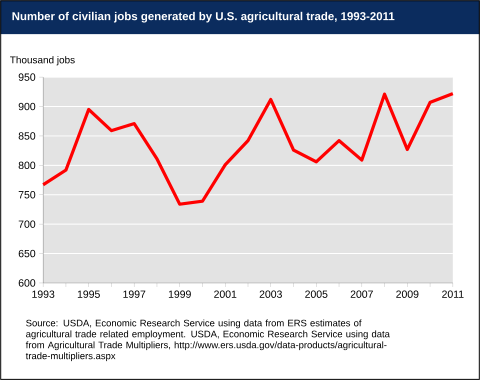 Image resolution: width=480 pixels, height=380 pixels. I want to click on y-tick-label: 650, so click(27, 254).